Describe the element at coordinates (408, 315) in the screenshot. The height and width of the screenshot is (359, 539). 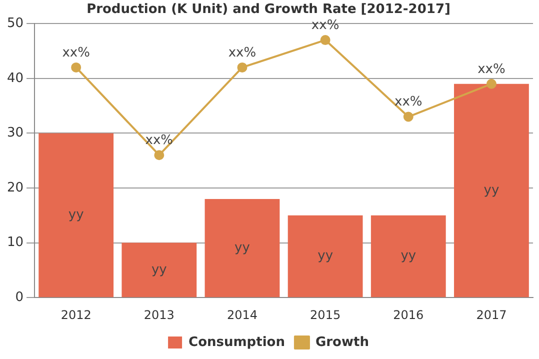
I see `x-tick-label: 2016` at that location.